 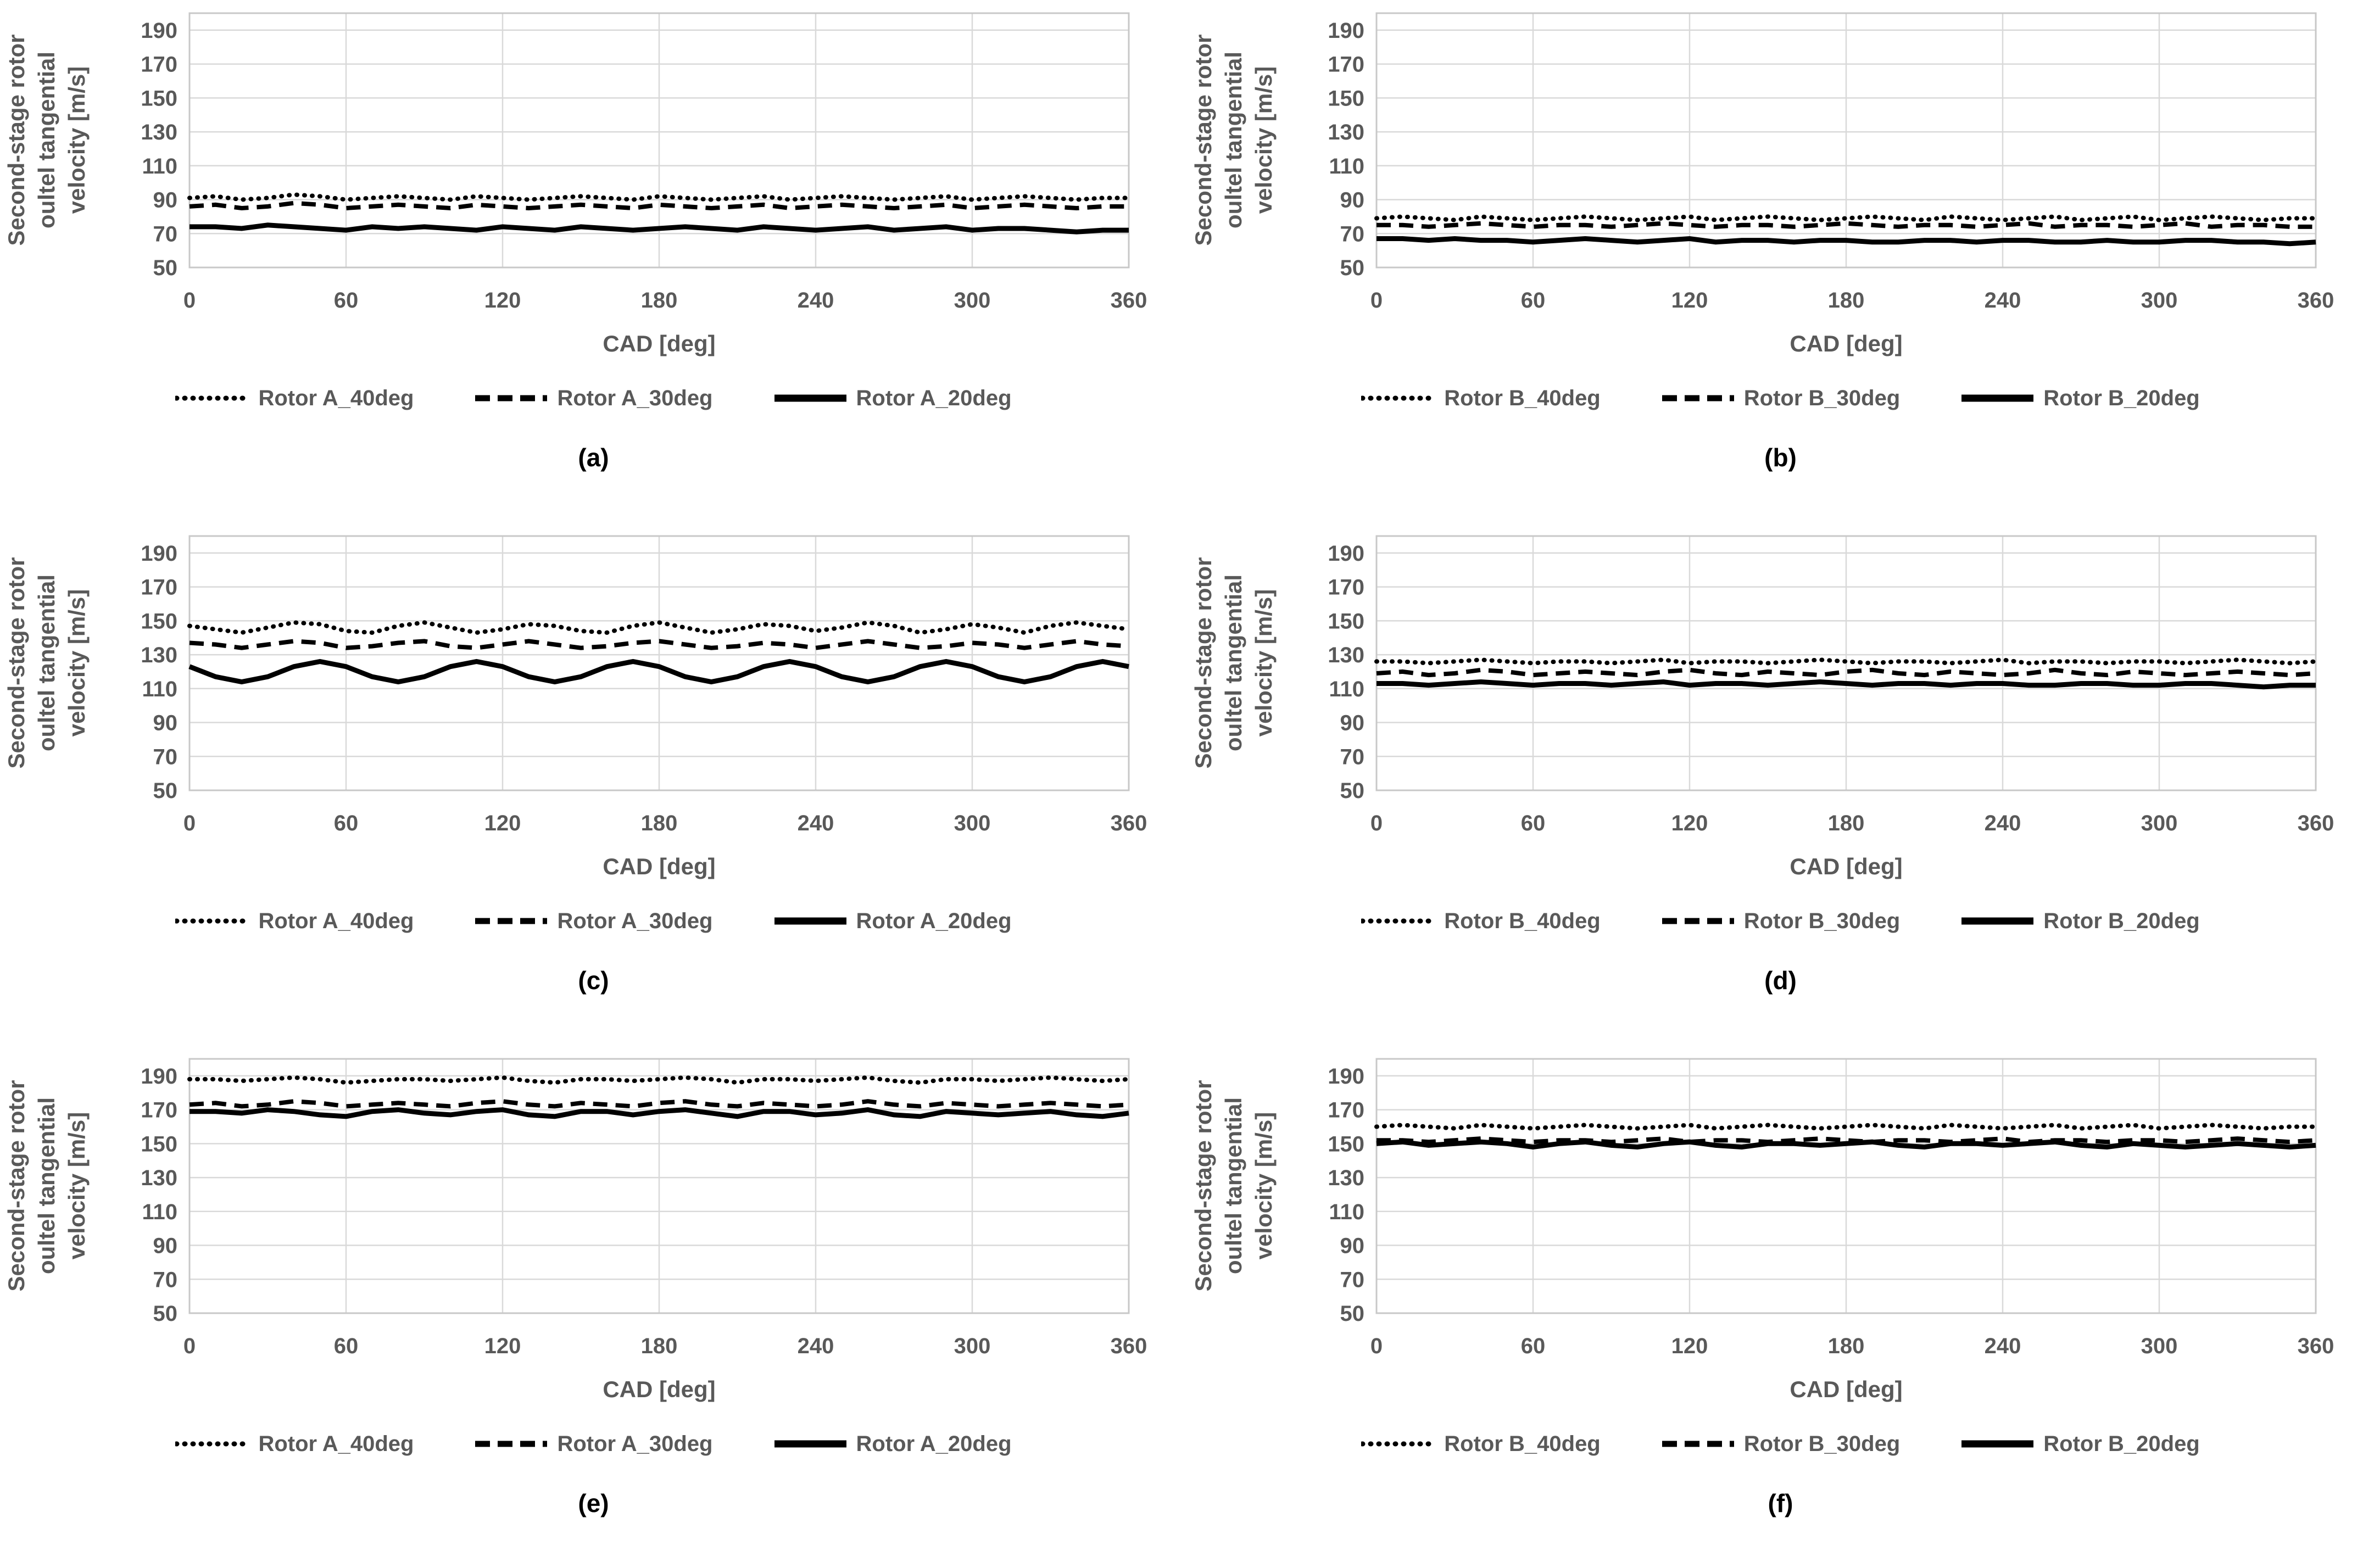 I want to click on legend-item: Rotor B_20deg, so click(x=2080, y=1444).